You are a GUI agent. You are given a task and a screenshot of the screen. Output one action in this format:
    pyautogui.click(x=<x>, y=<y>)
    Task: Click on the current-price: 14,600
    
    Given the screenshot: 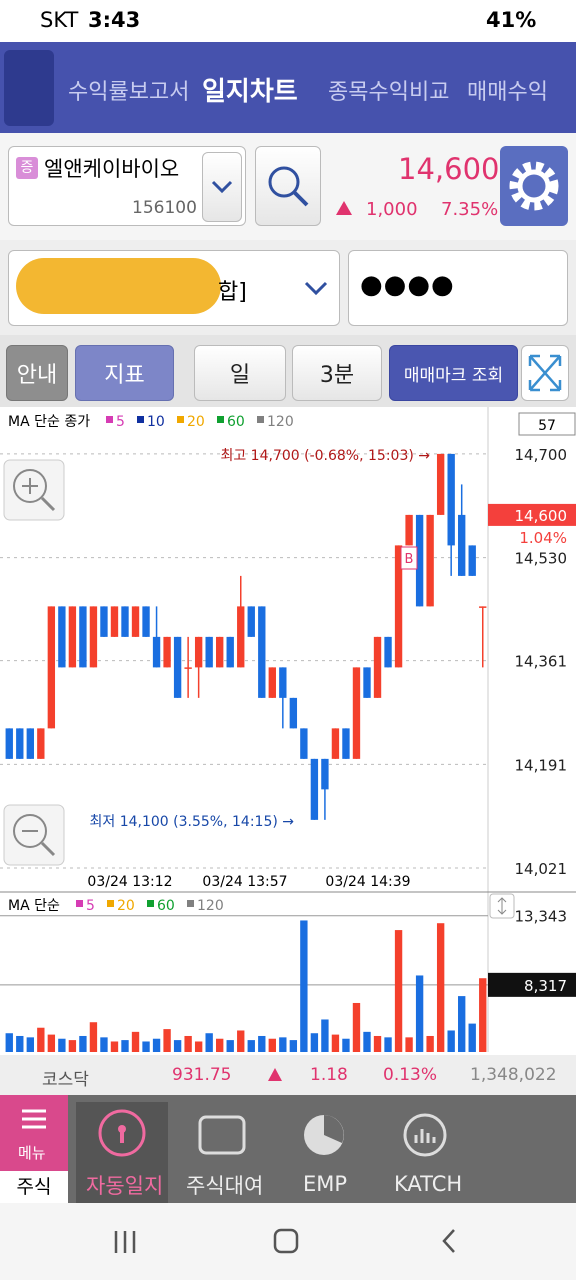 What is the action you would take?
    pyautogui.click(x=541, y=516)
    